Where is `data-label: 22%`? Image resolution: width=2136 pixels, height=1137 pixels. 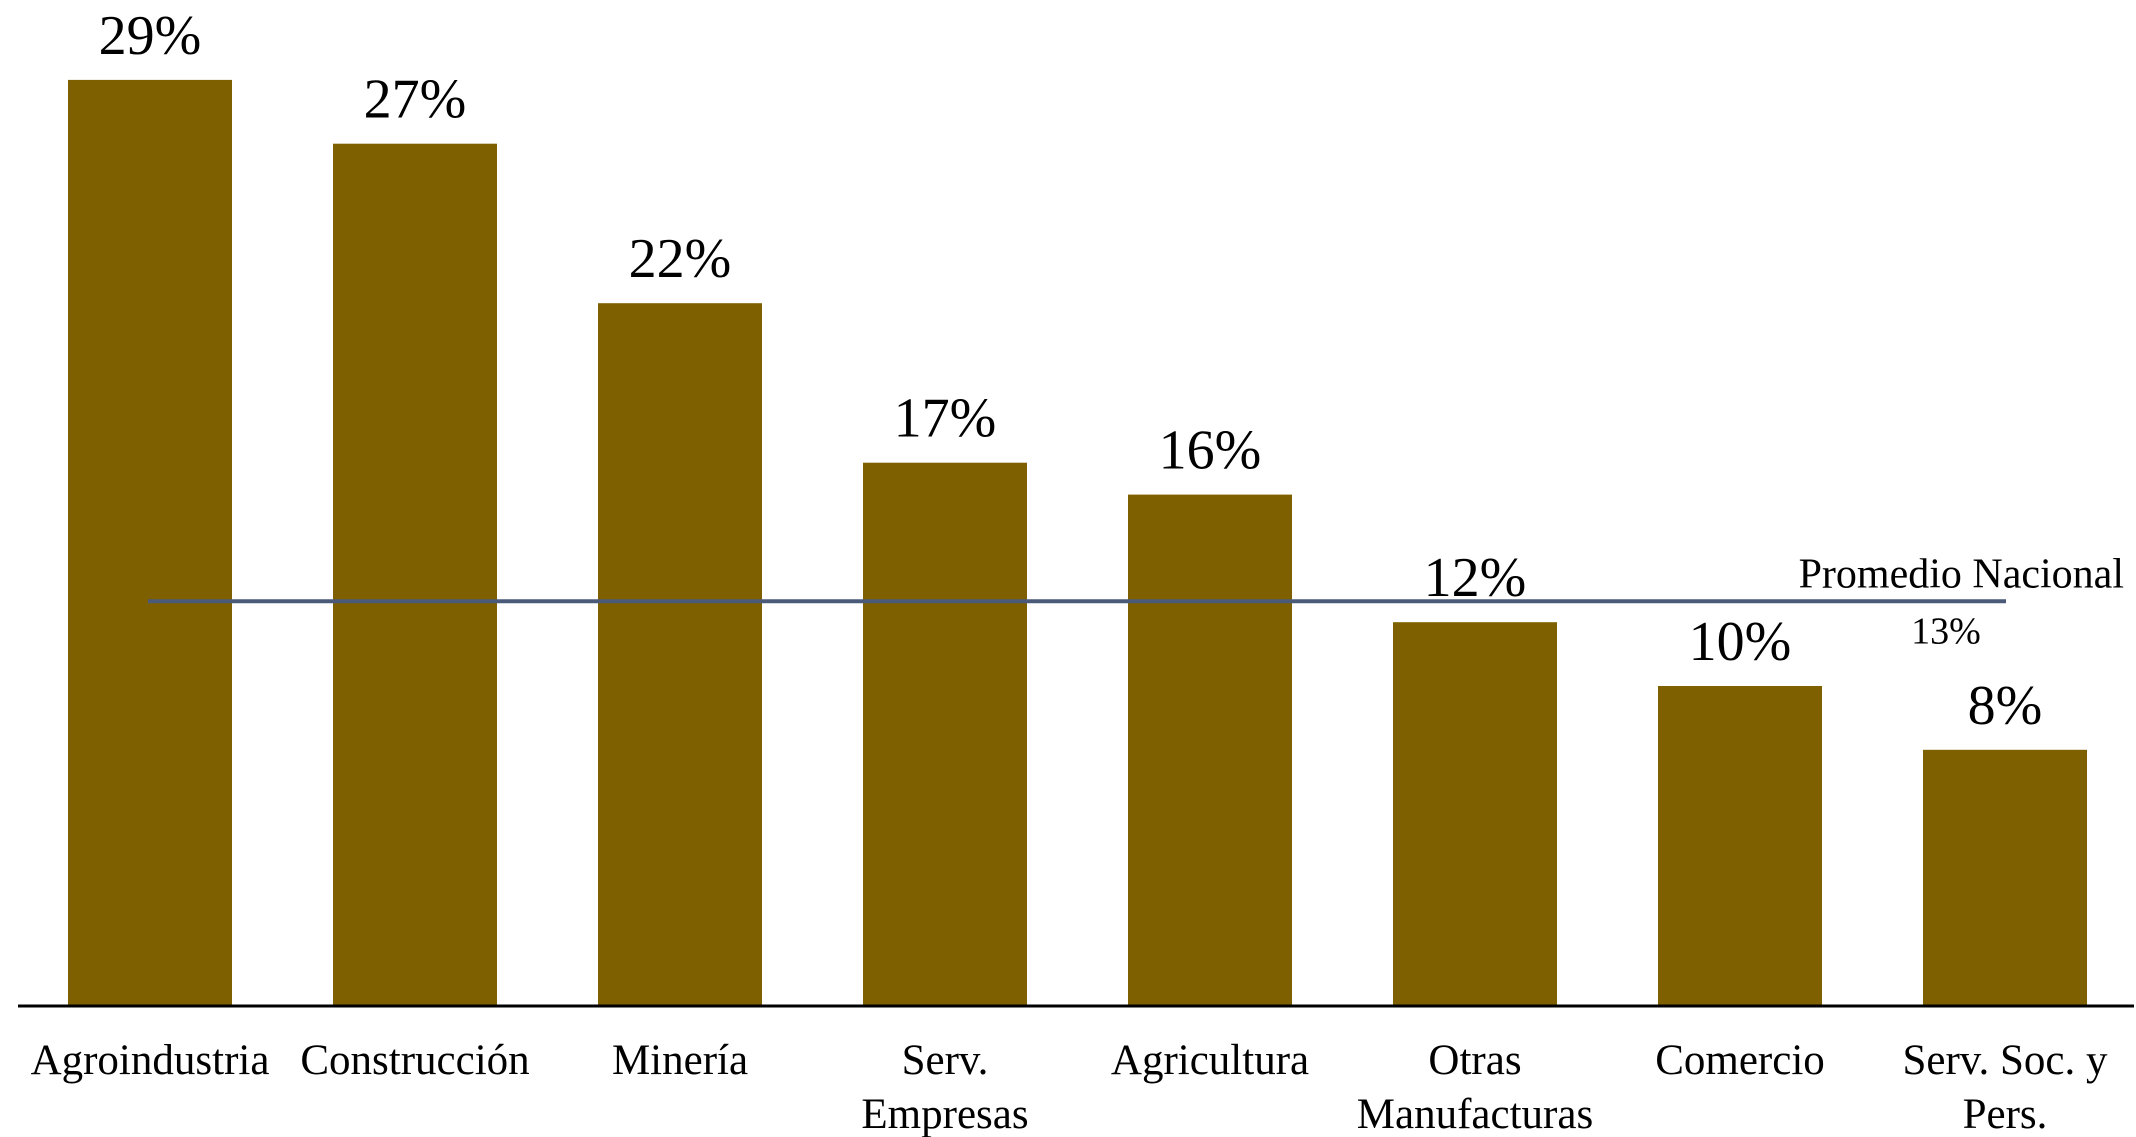 data-label: 22% is located at coordinates (680, 259).